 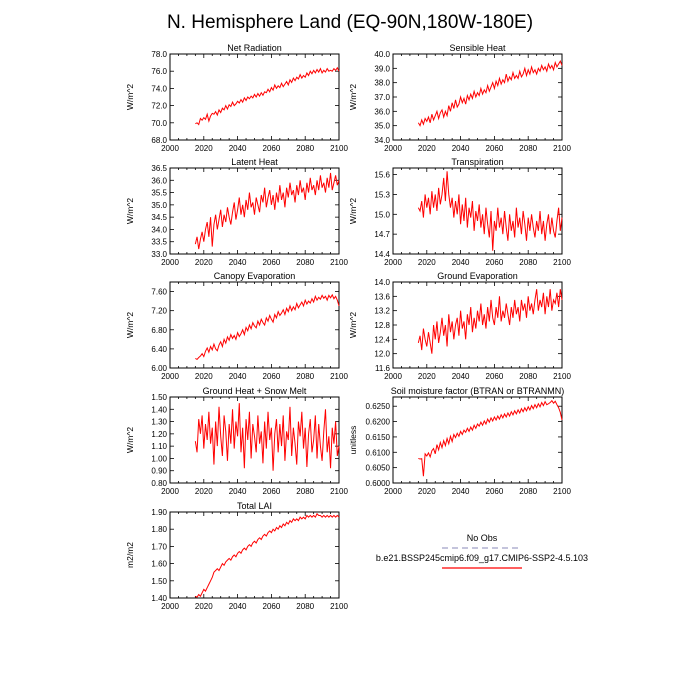 I want to click on y-tick-label: 0.90, so click(x=159, y=471).